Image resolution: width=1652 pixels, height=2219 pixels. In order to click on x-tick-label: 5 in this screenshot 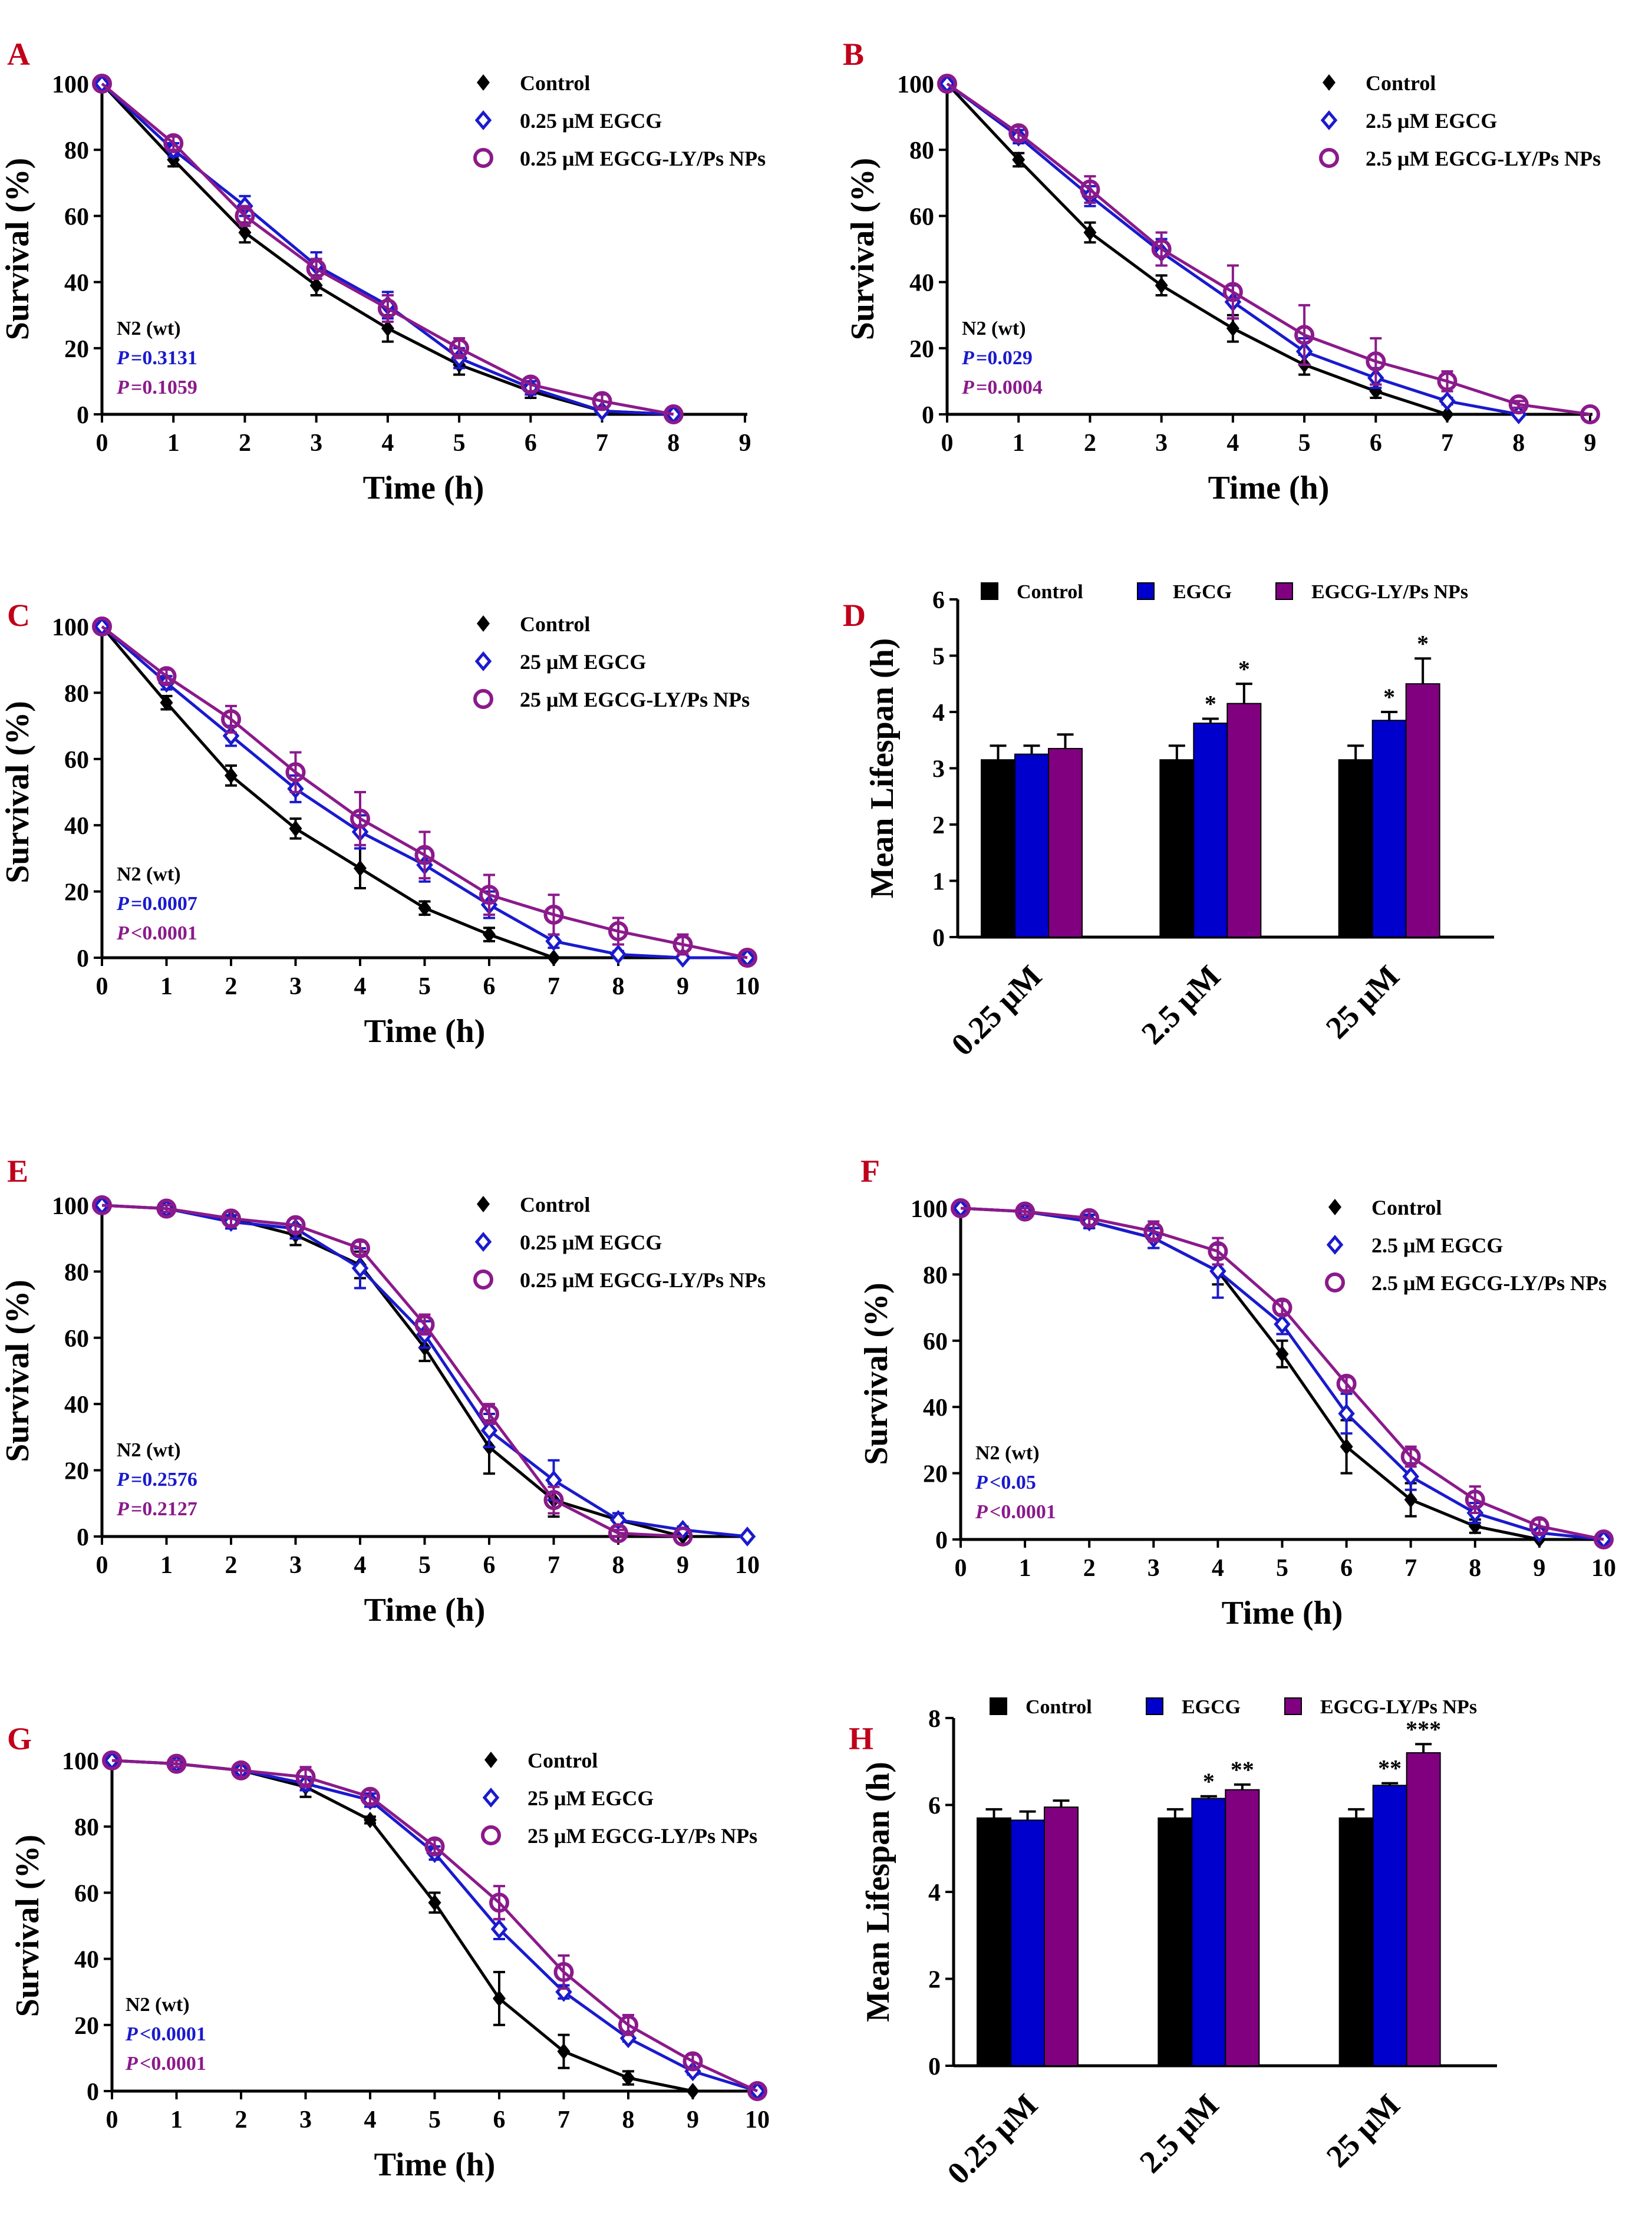, I will do `click(425, 1565)`.